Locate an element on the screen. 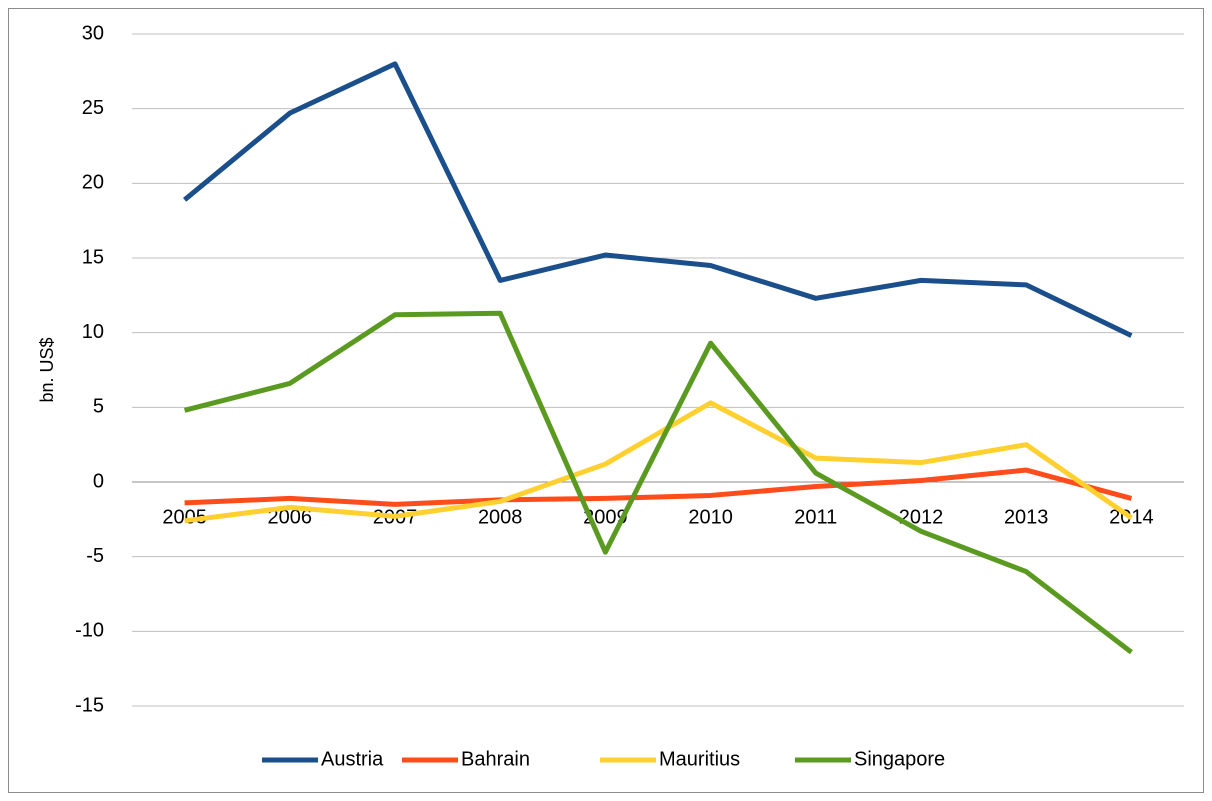  x-tick-label: 2008 is located at coordinates (500, 517).